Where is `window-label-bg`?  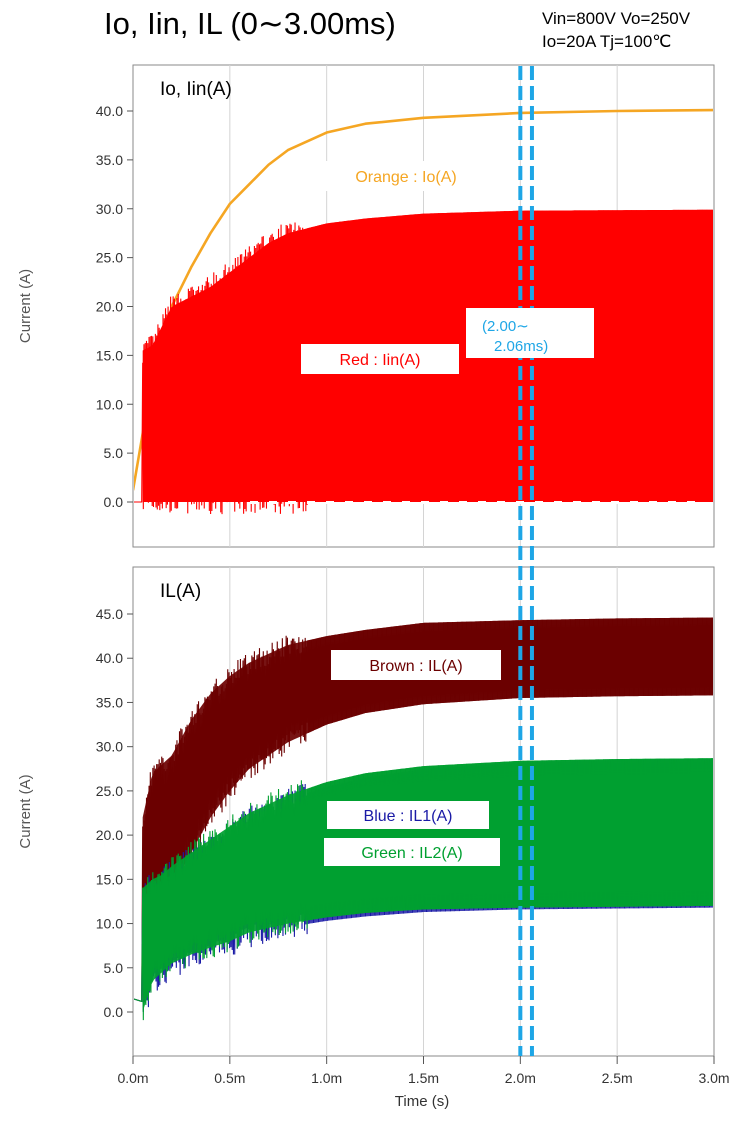 window-label-bg is located at coordinates (530, 333).